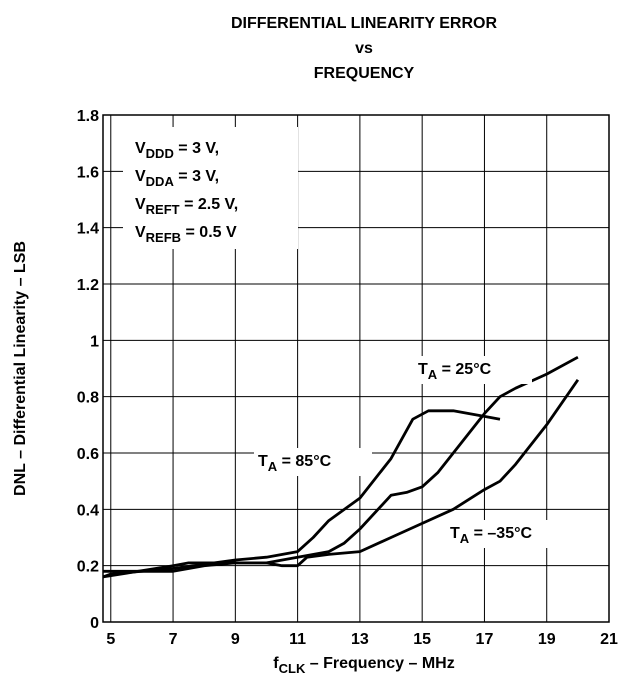  I want to click on y-tick-label: 1.2, so click(88, 285).